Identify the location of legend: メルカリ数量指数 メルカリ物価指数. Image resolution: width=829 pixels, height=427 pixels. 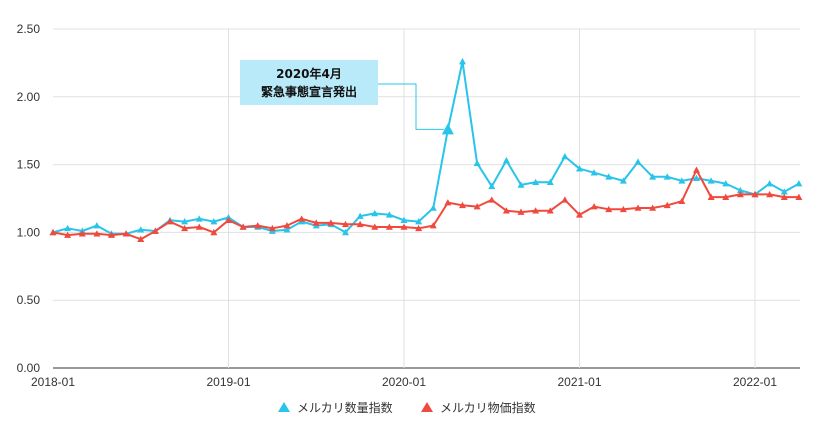
(407, 407).